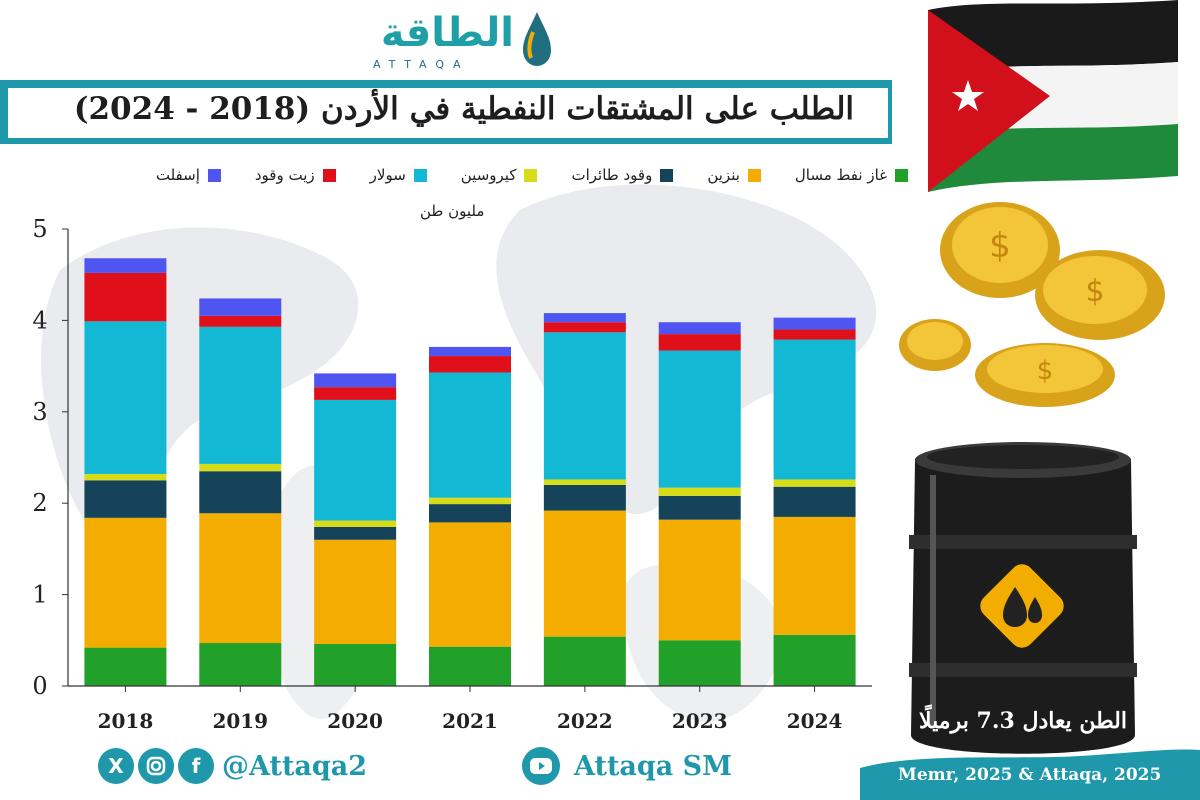 This screenshot has width=1200, height=800. What do you see at coordinates (421, 64) in the screenshot?
I see `logo-subtitle: ATTAQA` at bounding box center [421, 64].